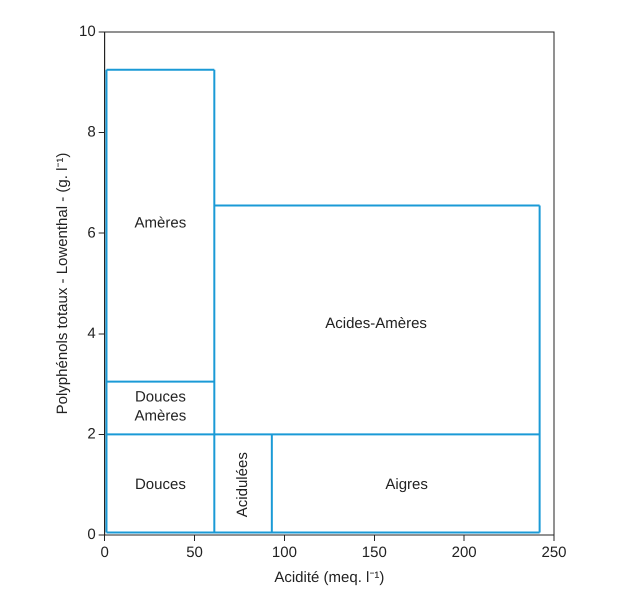 The height and width of the screenshot is (596, 644). I want to click on y-tick-label: 2, so click(91, 434).